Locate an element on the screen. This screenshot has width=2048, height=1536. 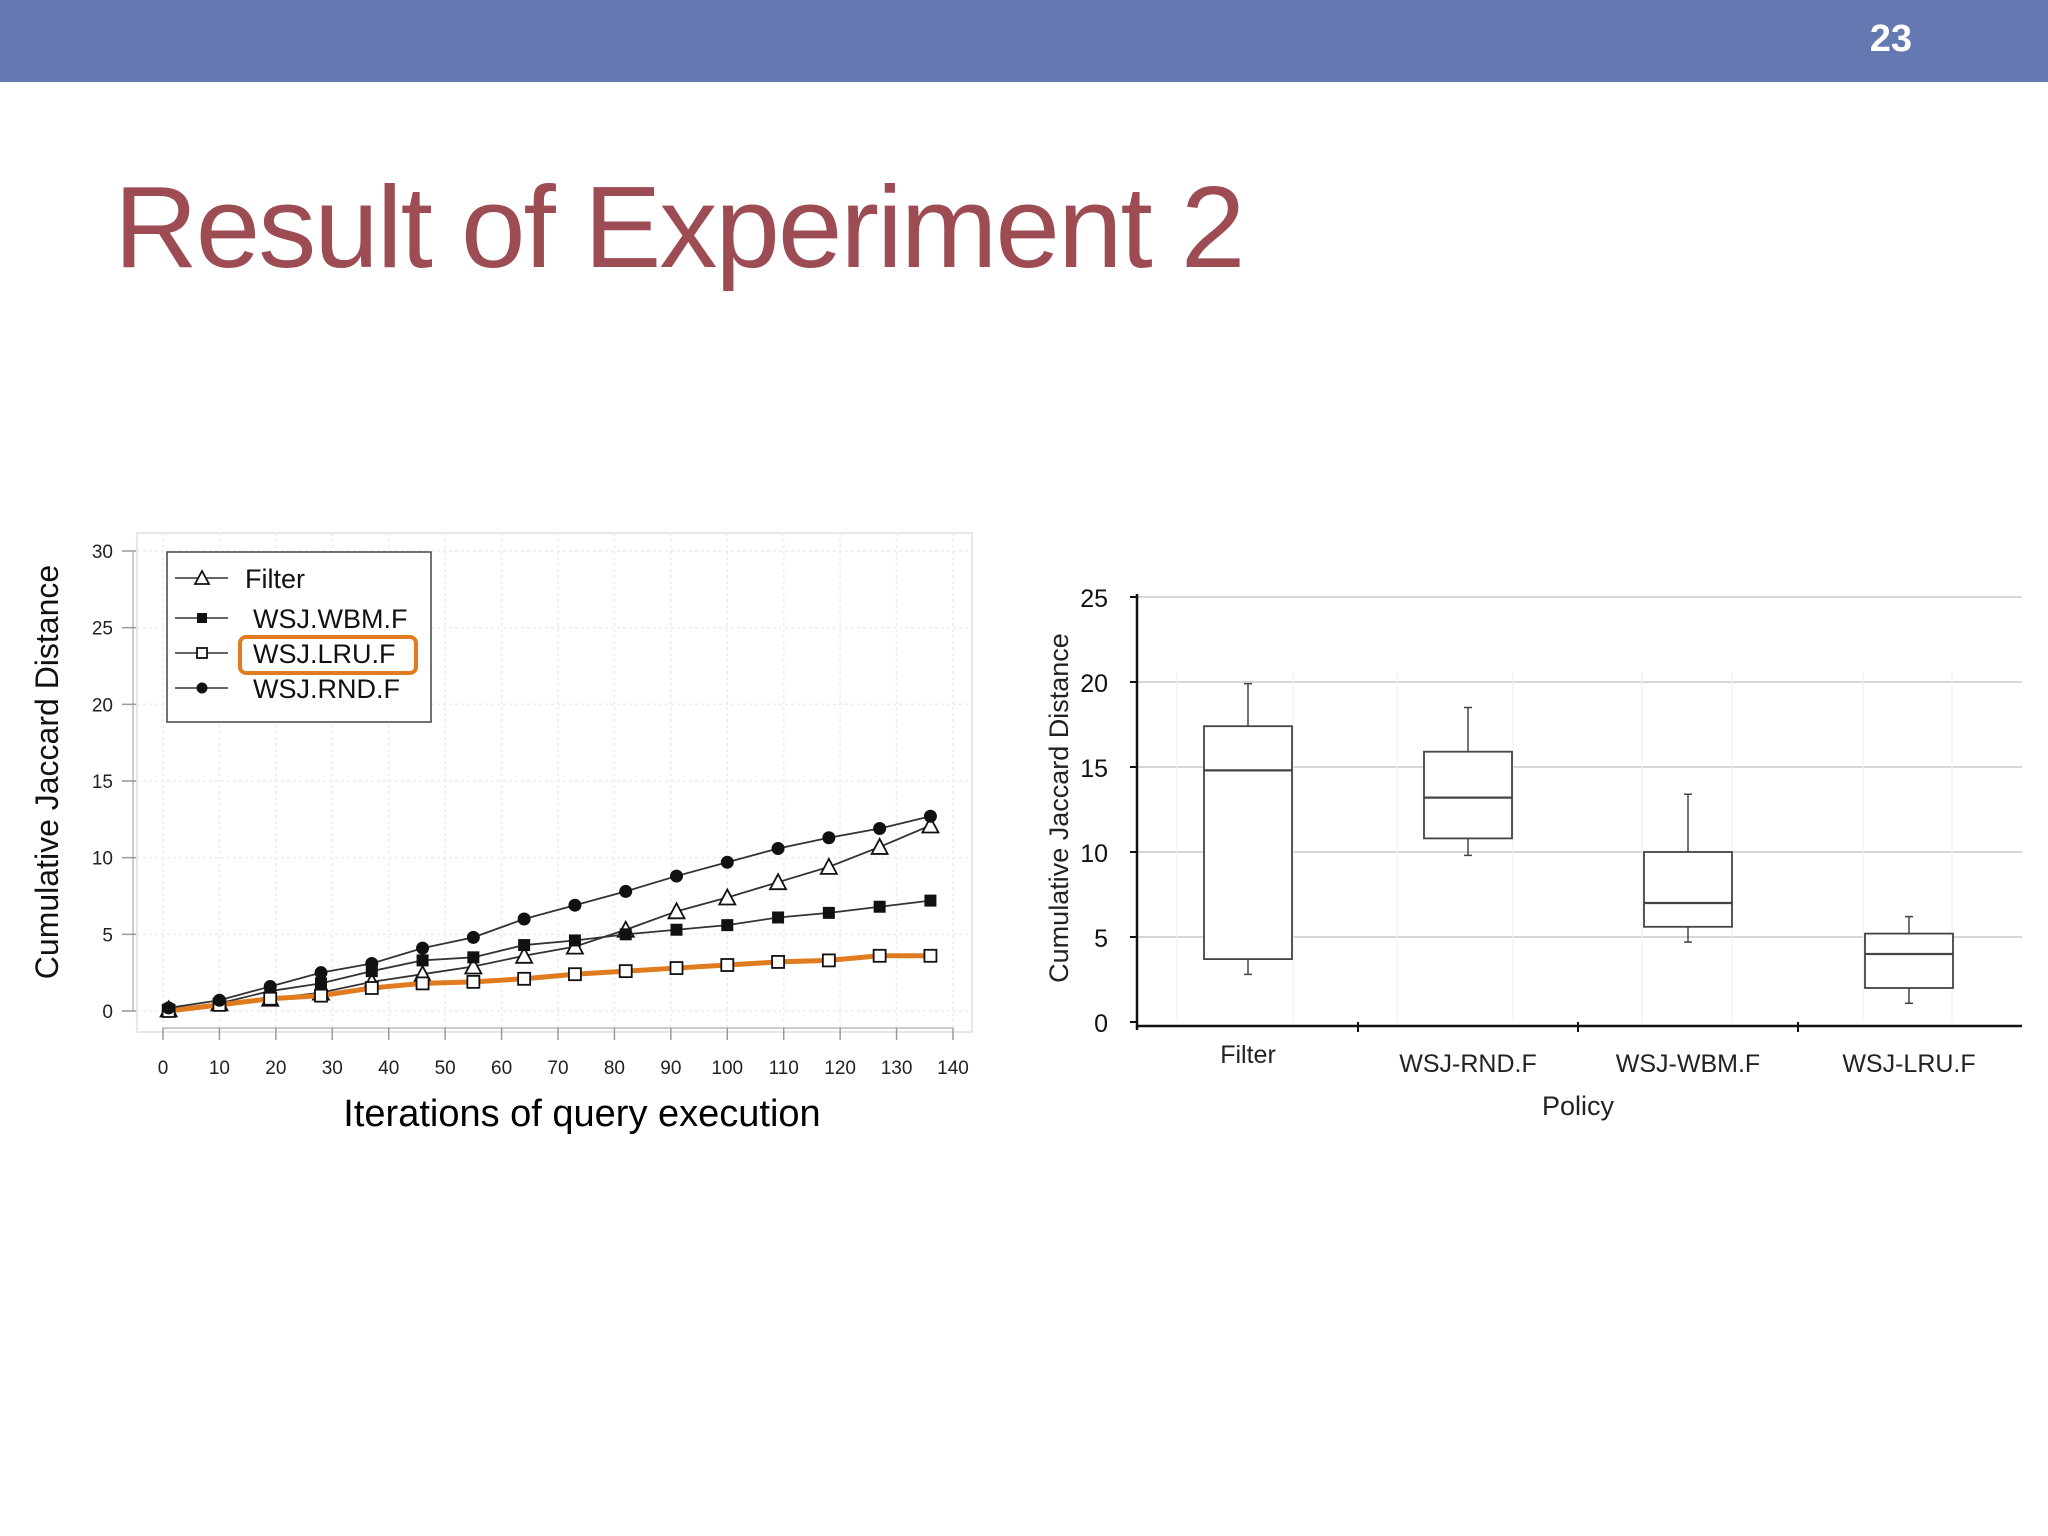
x-tick-label: 140 is located at coordinates (953, 1068).